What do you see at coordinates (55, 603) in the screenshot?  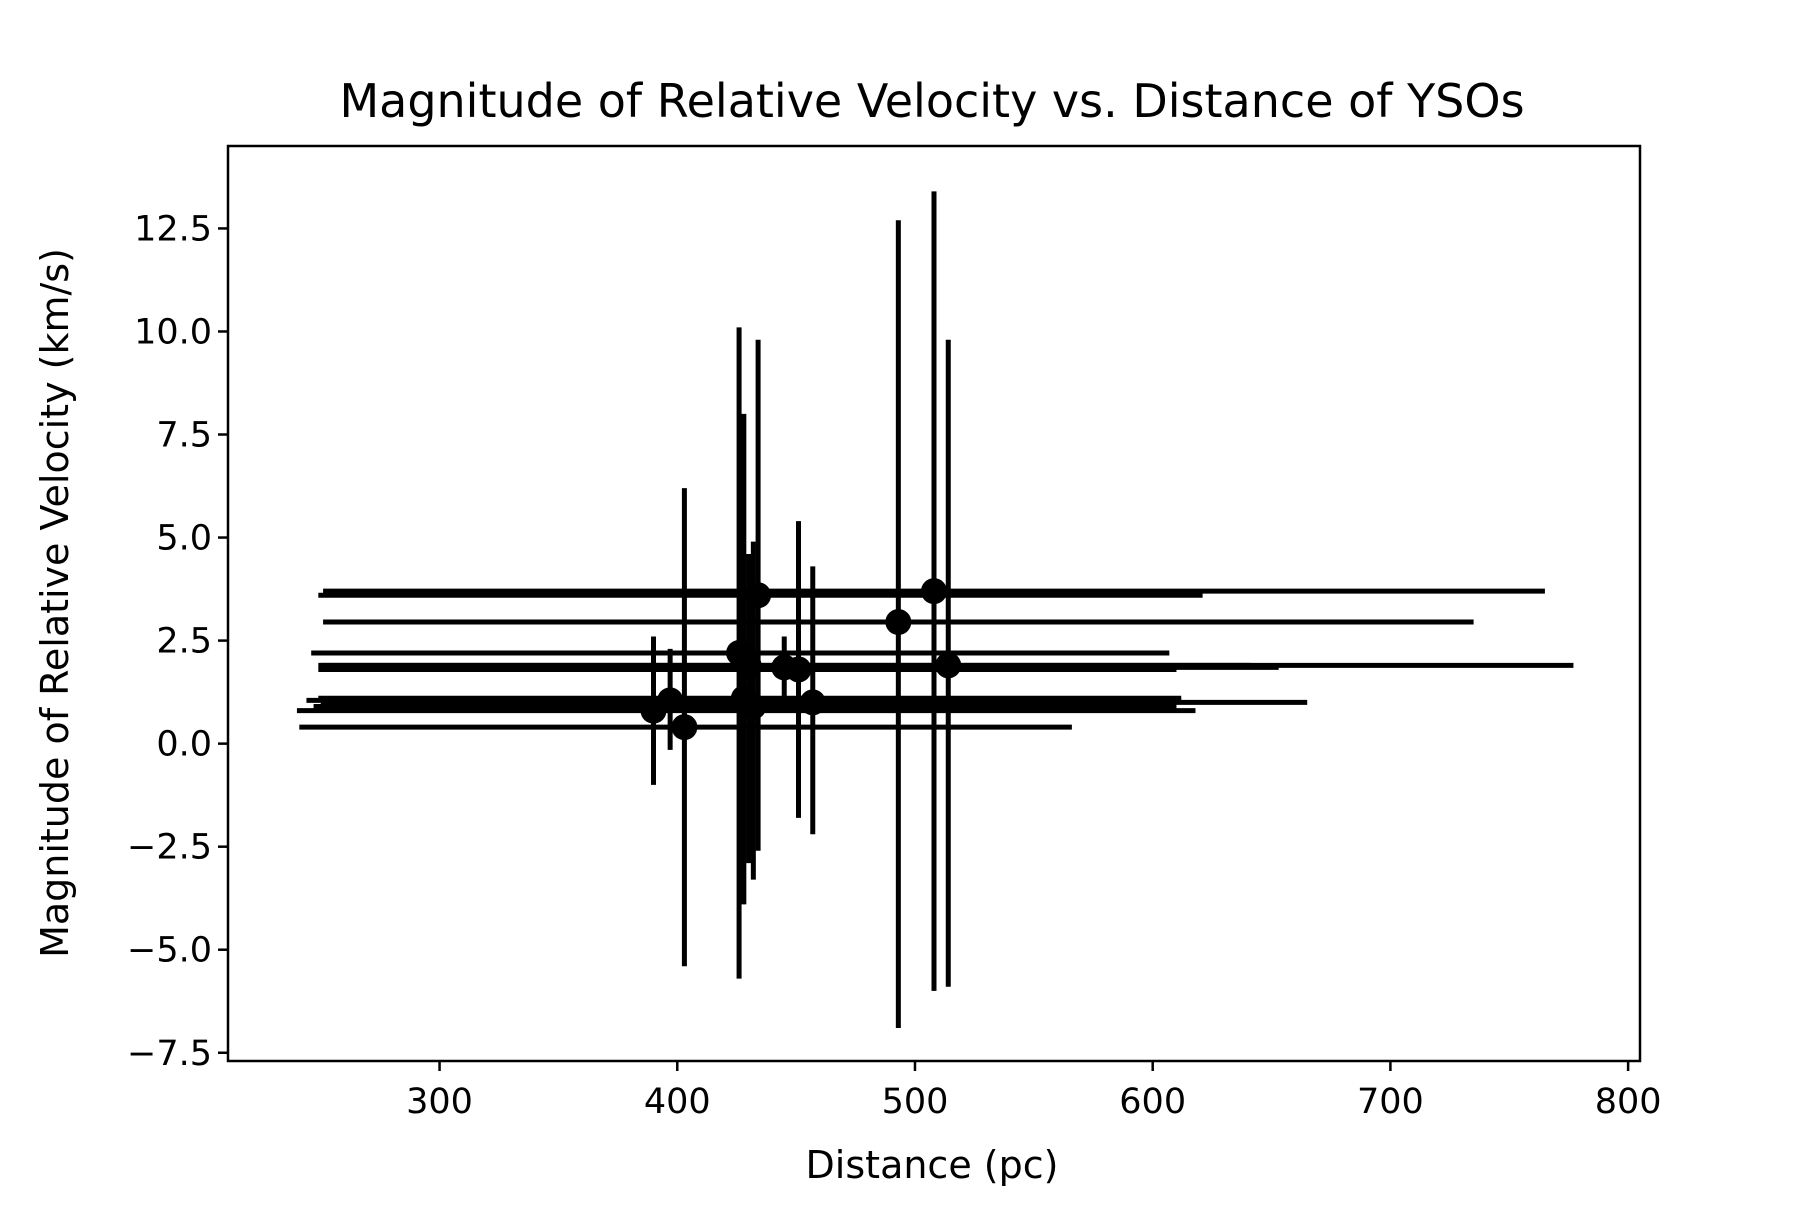 I see `y-axis-label: Magnitude of Relative Velocity (km/s)` at bounding box center [55, 603].